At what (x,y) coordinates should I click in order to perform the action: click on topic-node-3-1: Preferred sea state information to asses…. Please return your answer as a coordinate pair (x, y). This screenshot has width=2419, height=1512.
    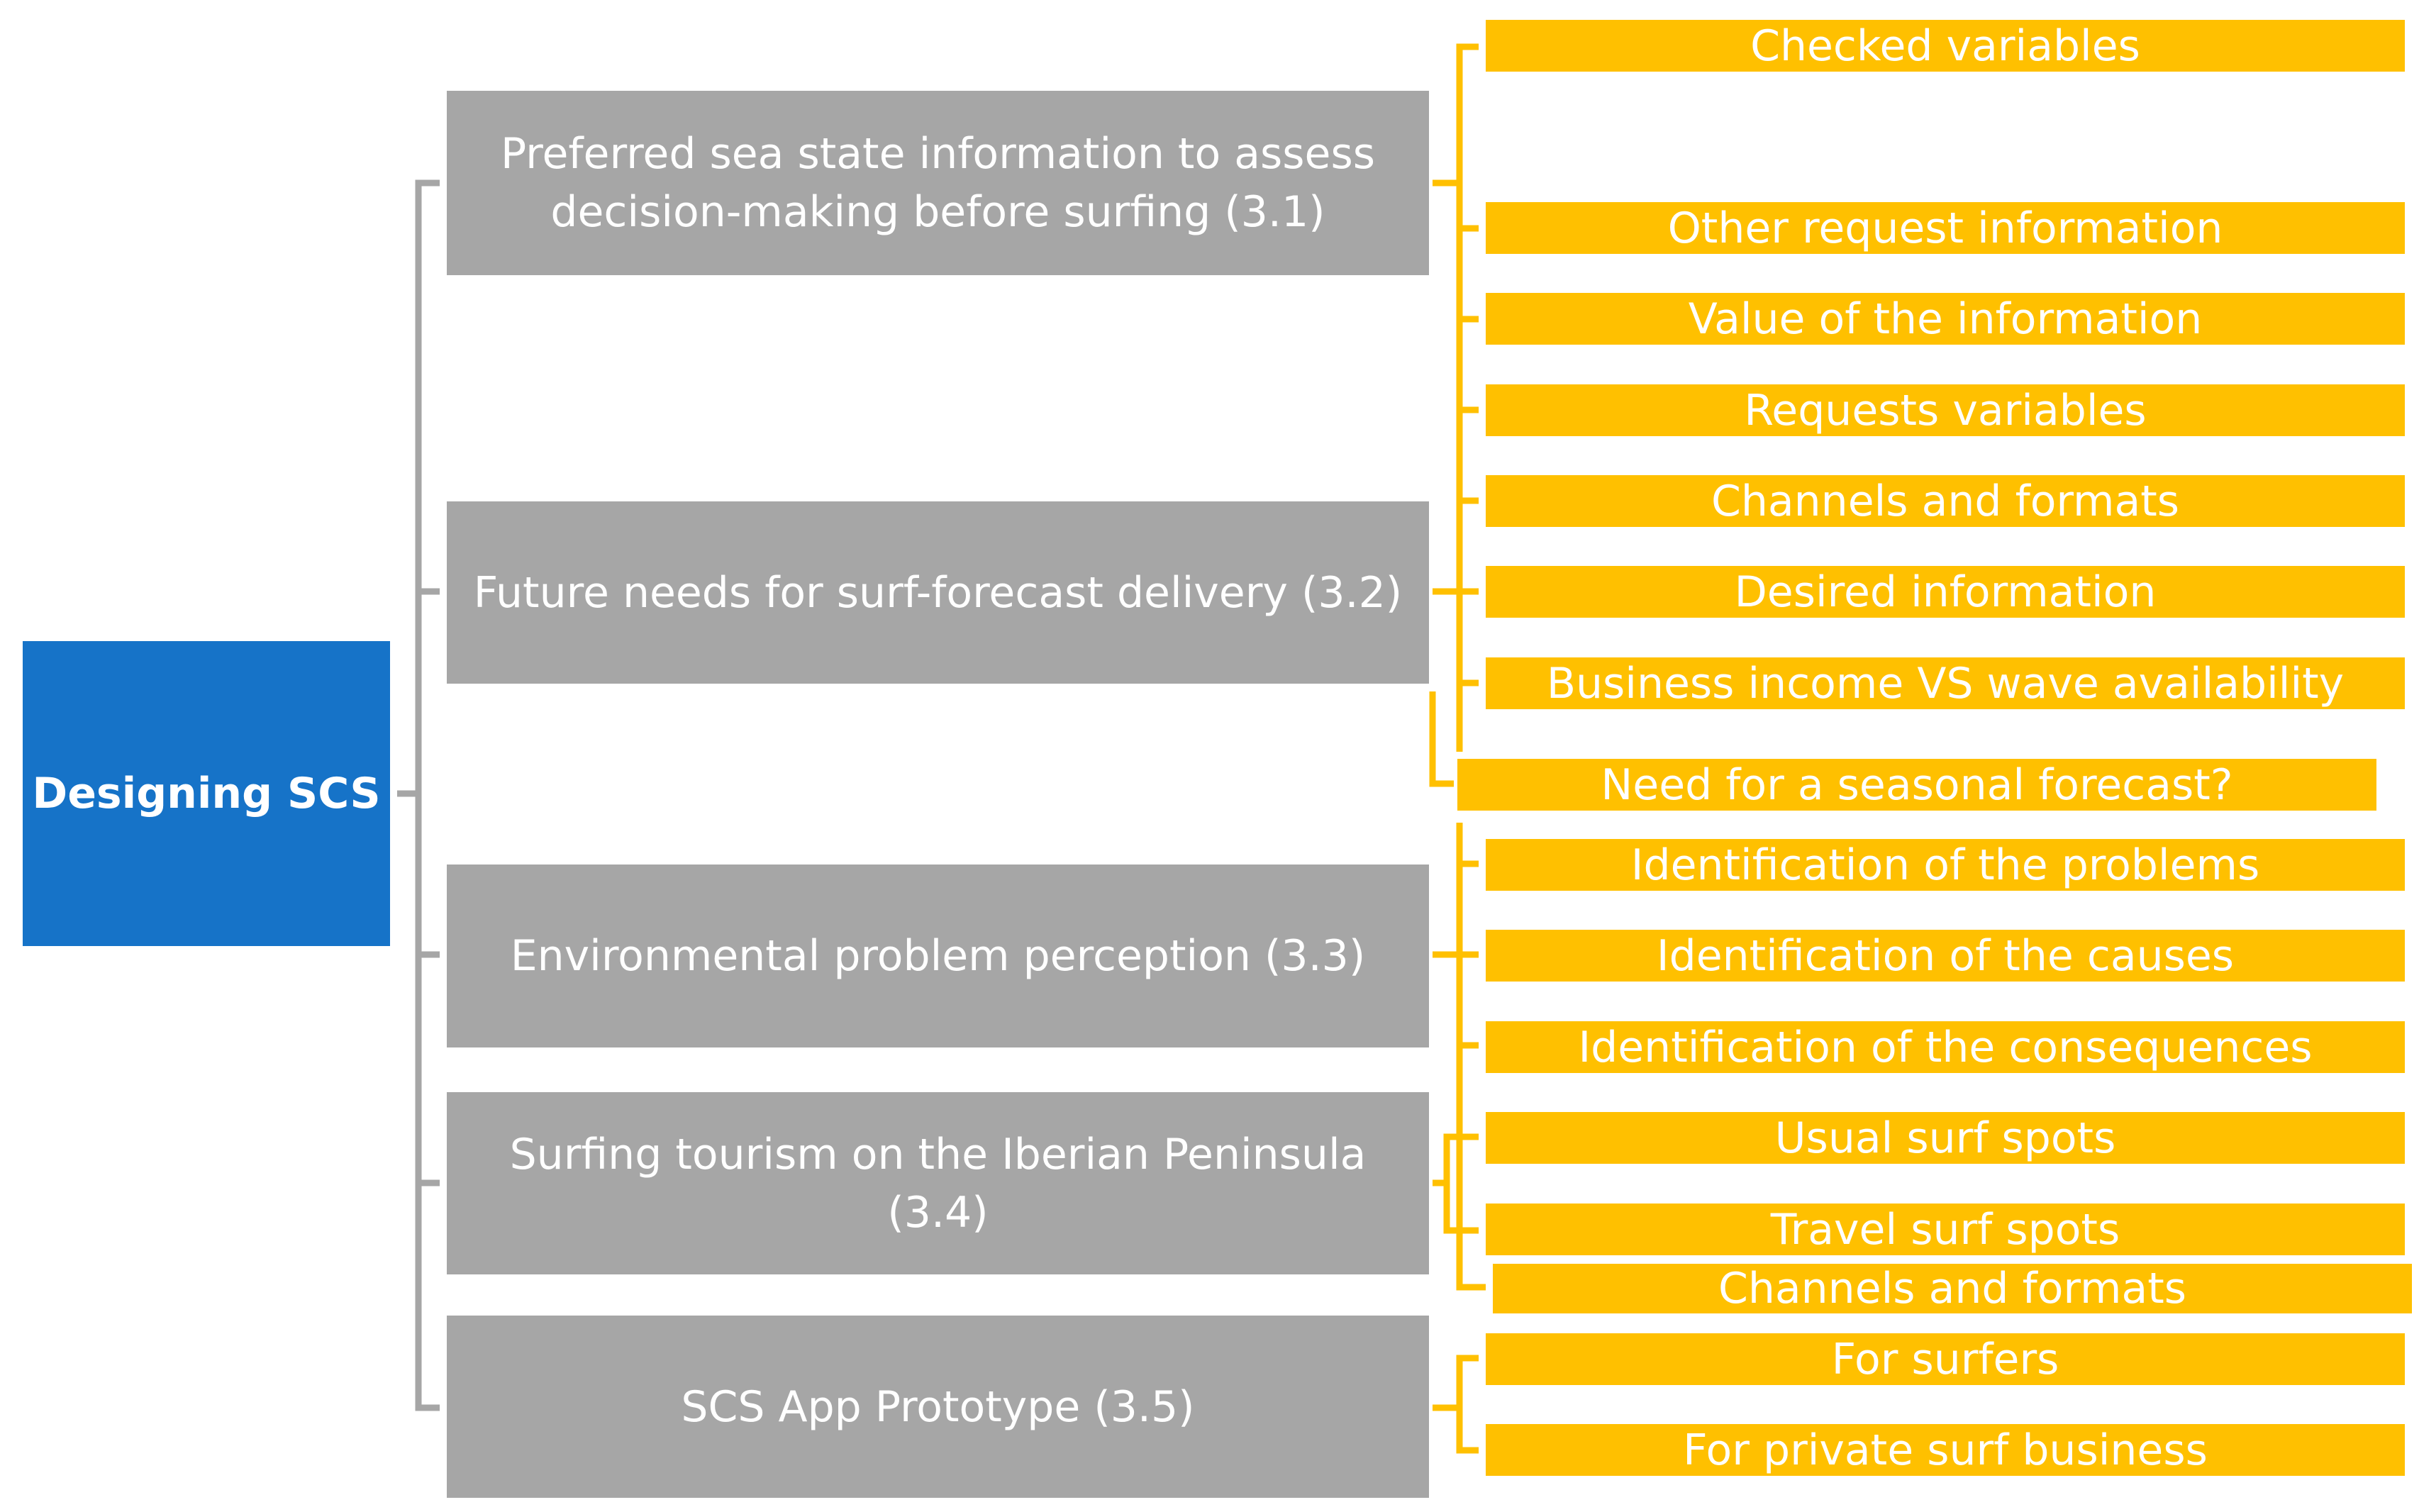
    Looking at the image, I should click on (938, 183).